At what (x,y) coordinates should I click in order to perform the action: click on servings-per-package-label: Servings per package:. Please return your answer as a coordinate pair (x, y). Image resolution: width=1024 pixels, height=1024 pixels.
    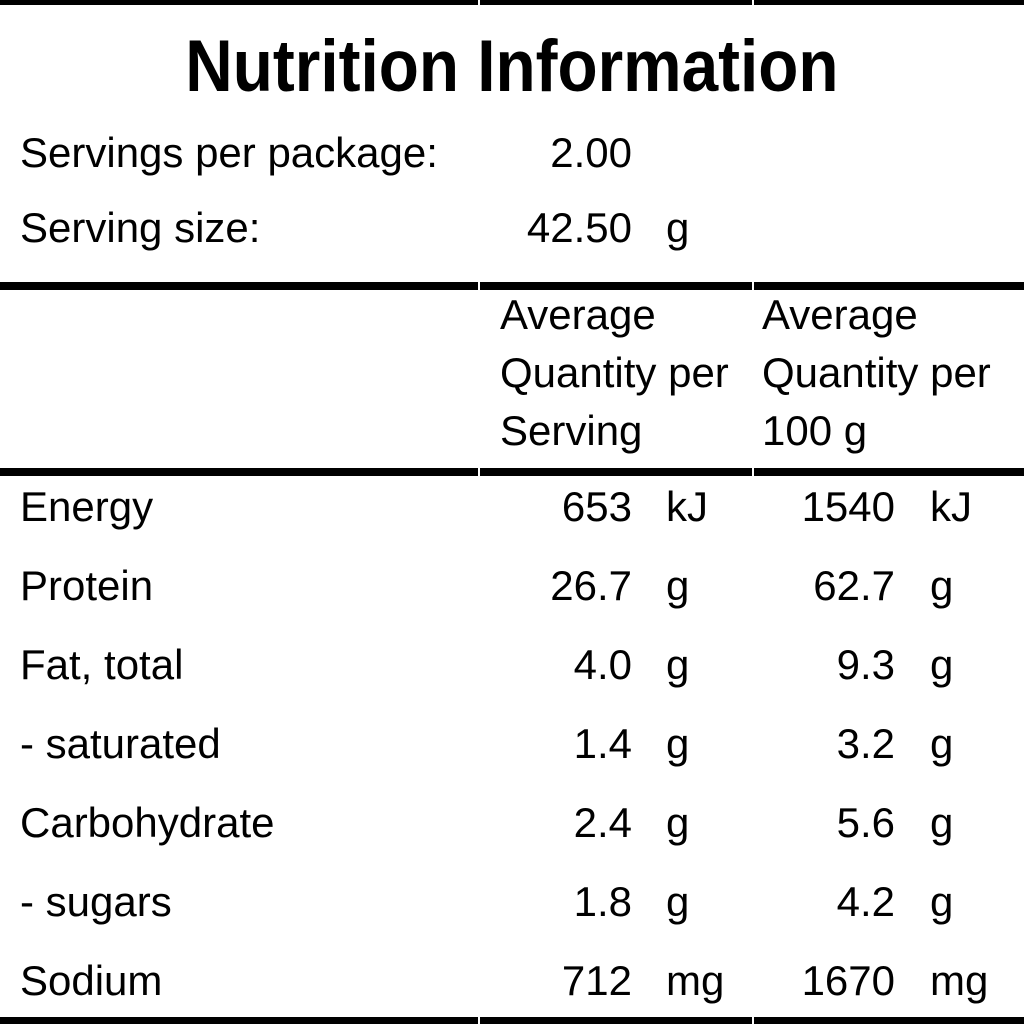
    Looking at the image, I should click on (229, 152).